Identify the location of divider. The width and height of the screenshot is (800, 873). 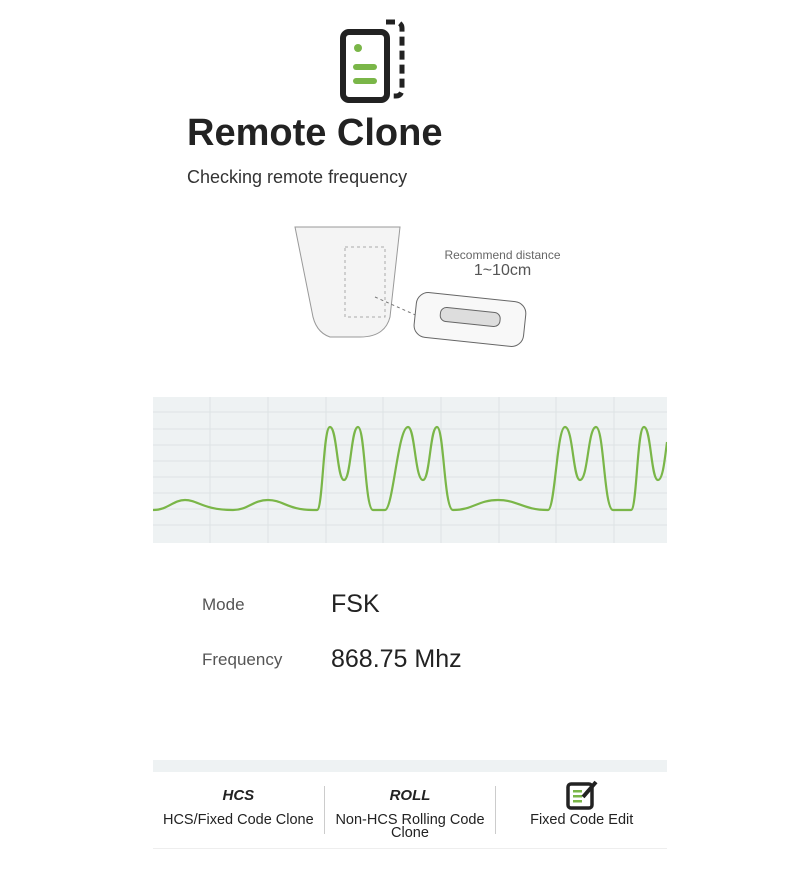
(410, 766).